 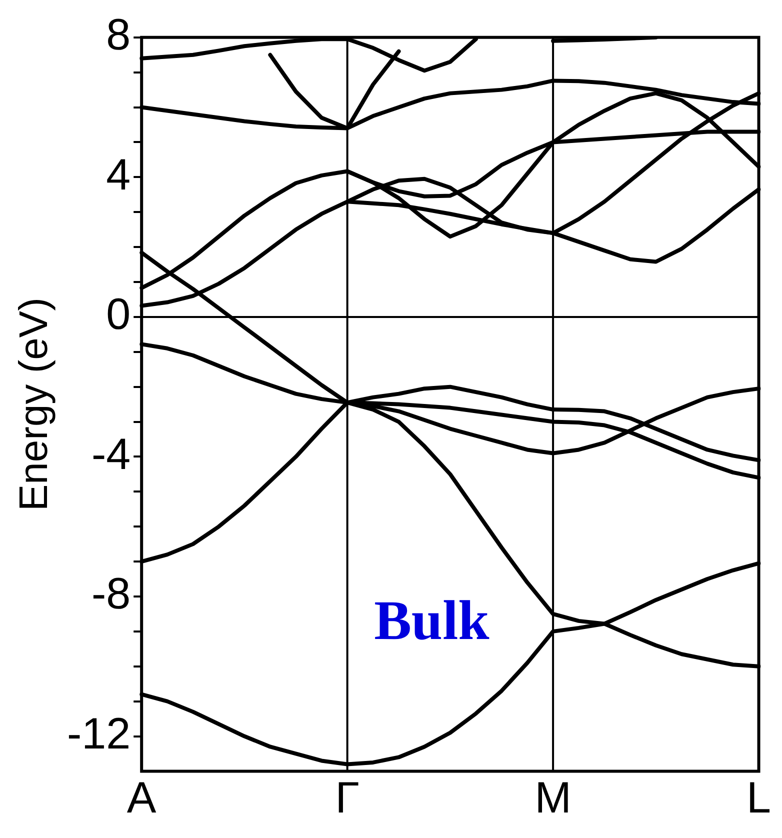 What do you see at coordinates (34, 405) in the screenshot?
I see `y-axis-title: Energy (eV)` at bounding box center [34, 405].